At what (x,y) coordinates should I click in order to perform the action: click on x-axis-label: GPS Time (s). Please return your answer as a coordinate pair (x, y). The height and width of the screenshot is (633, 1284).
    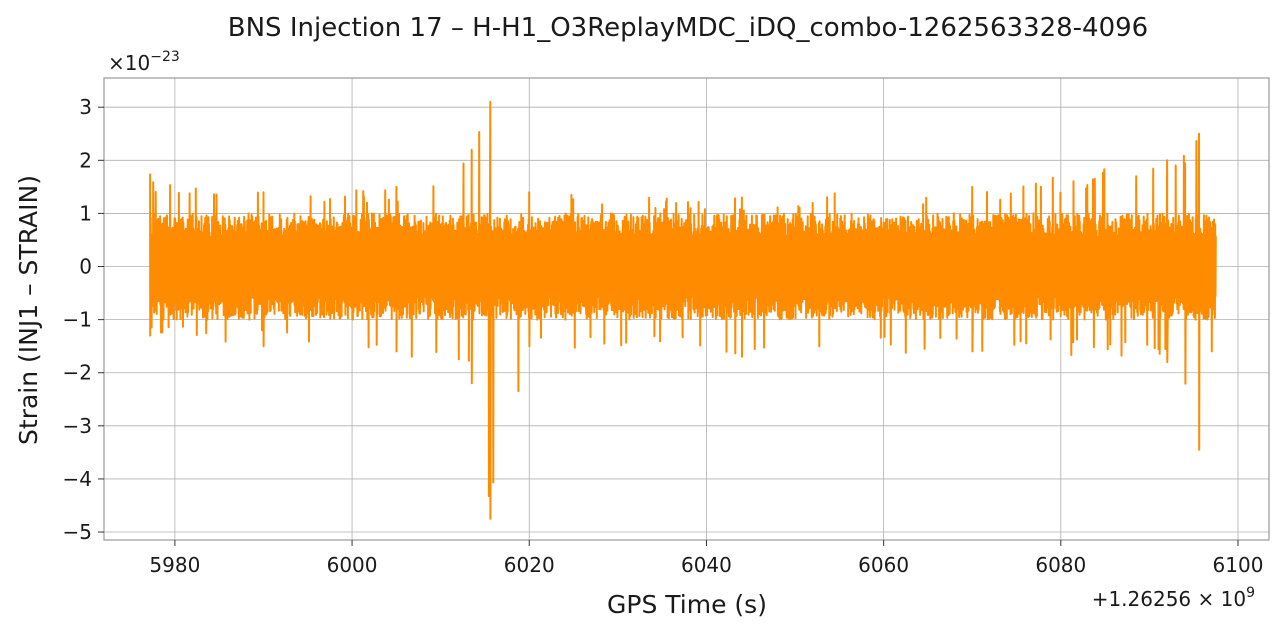
    Looking at the image, I should click on (687, 604).